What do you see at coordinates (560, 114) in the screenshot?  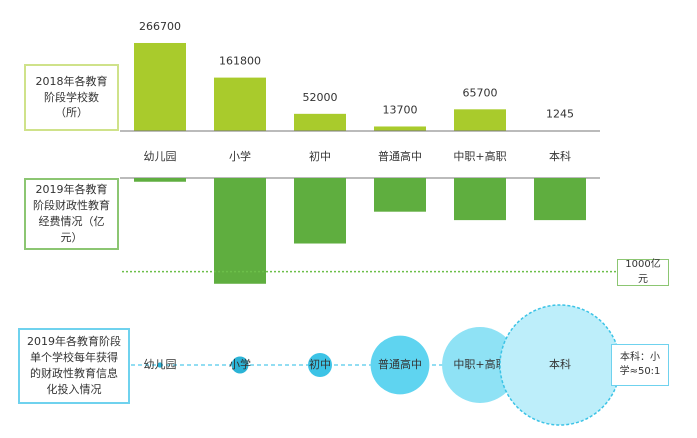 I see `value-label: 1245` at bounding box center [560, 114].